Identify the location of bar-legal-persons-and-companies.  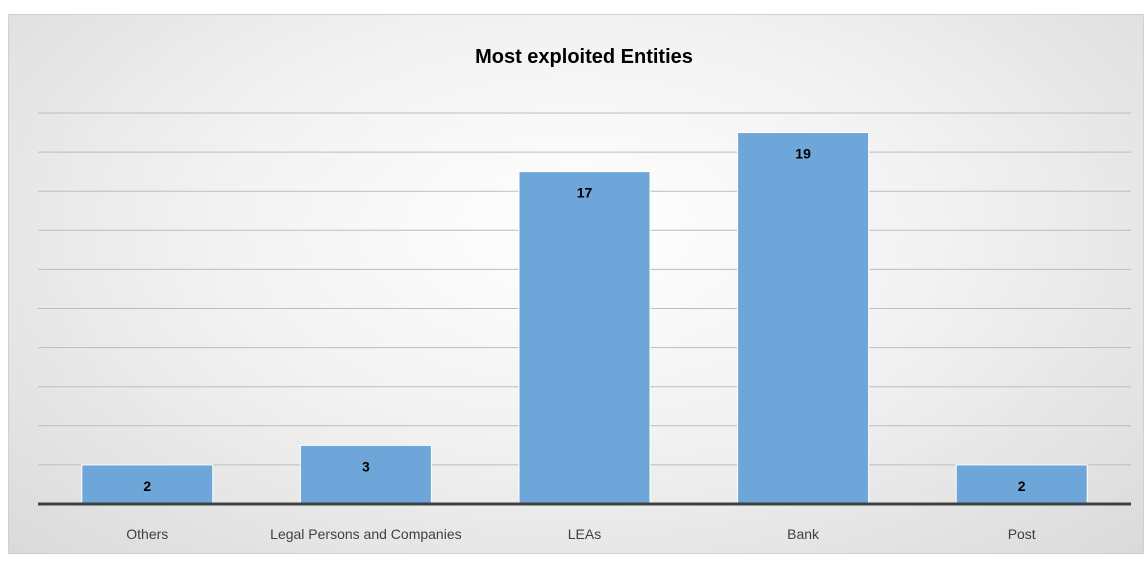
(365, 474).